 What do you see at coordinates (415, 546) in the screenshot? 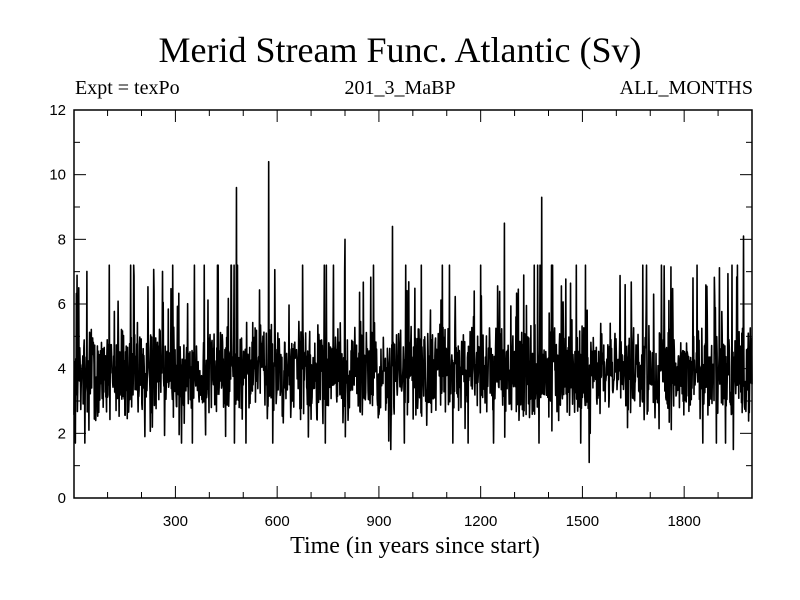
I see `x-axis-label: Time (in years since start)` at bounding box center [415, 546].